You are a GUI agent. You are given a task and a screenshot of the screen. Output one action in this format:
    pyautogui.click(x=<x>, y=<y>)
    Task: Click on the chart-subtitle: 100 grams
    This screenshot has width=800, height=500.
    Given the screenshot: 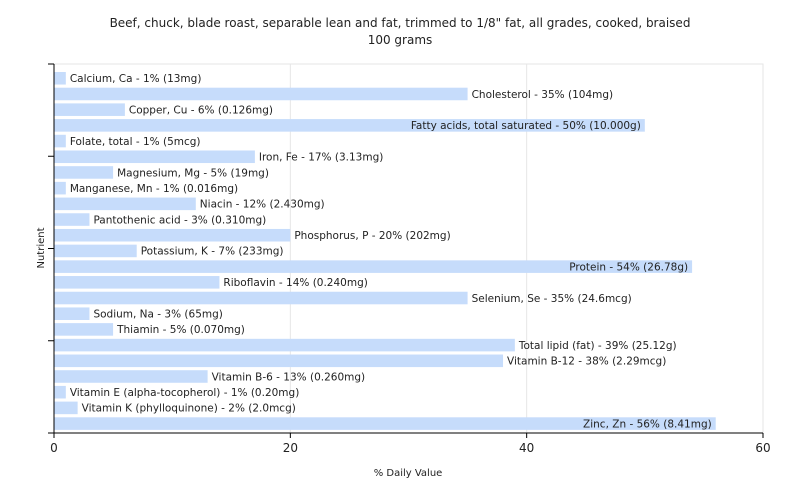 What is the action you would take?
    pyautogui.click(x=400, y=40)
    